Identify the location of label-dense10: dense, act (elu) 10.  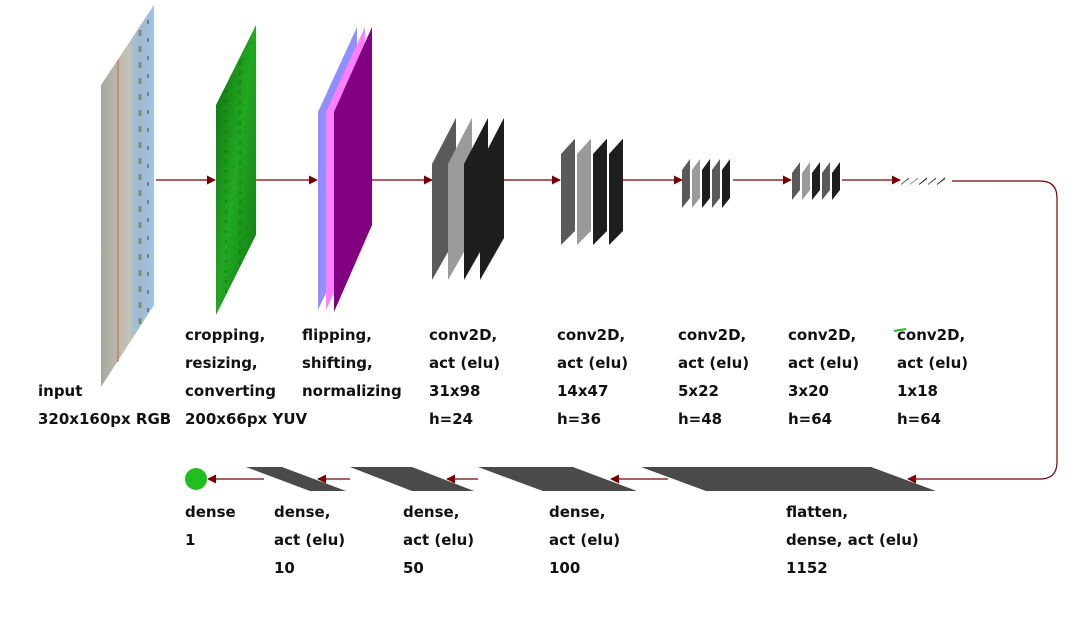
(309, 540).